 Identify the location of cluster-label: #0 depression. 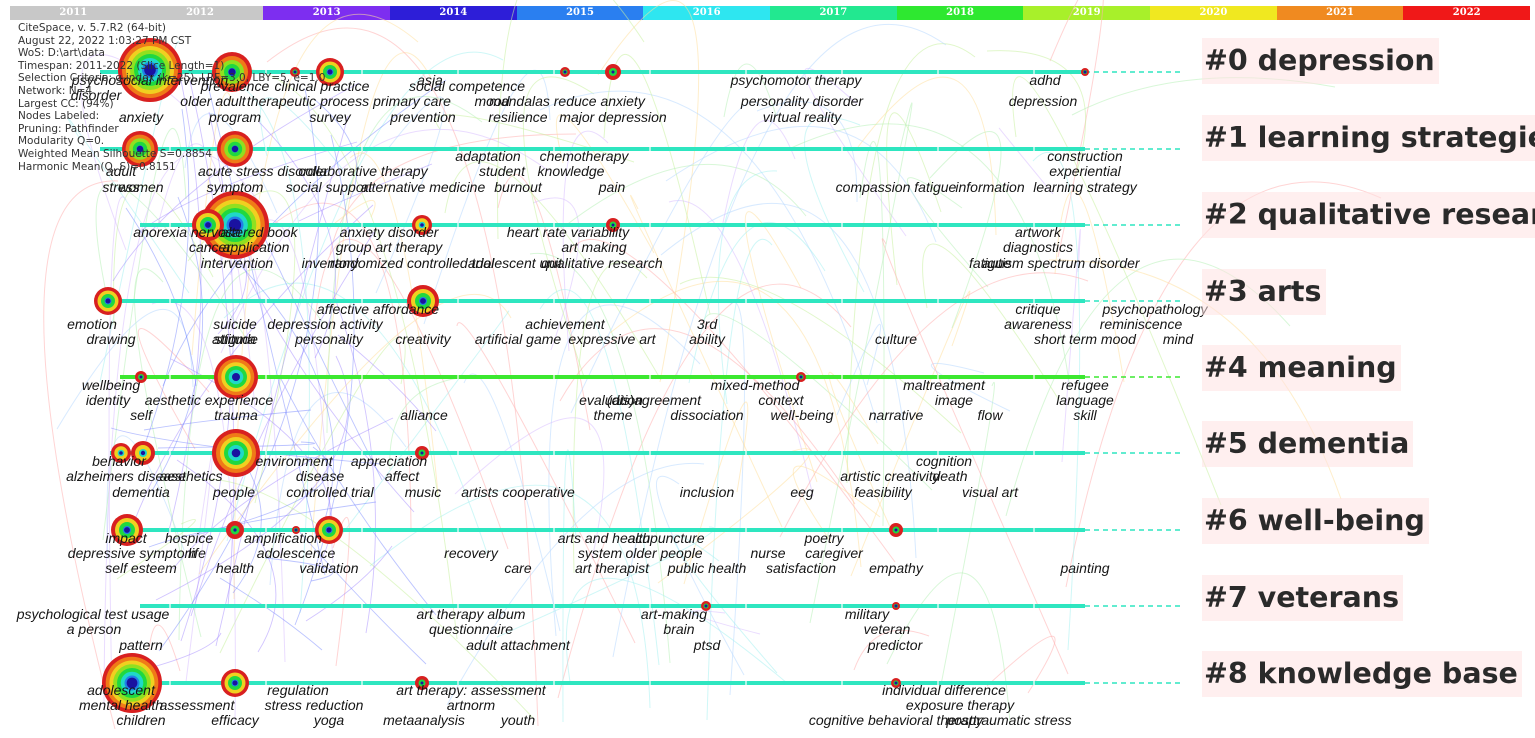
(1320, 61).